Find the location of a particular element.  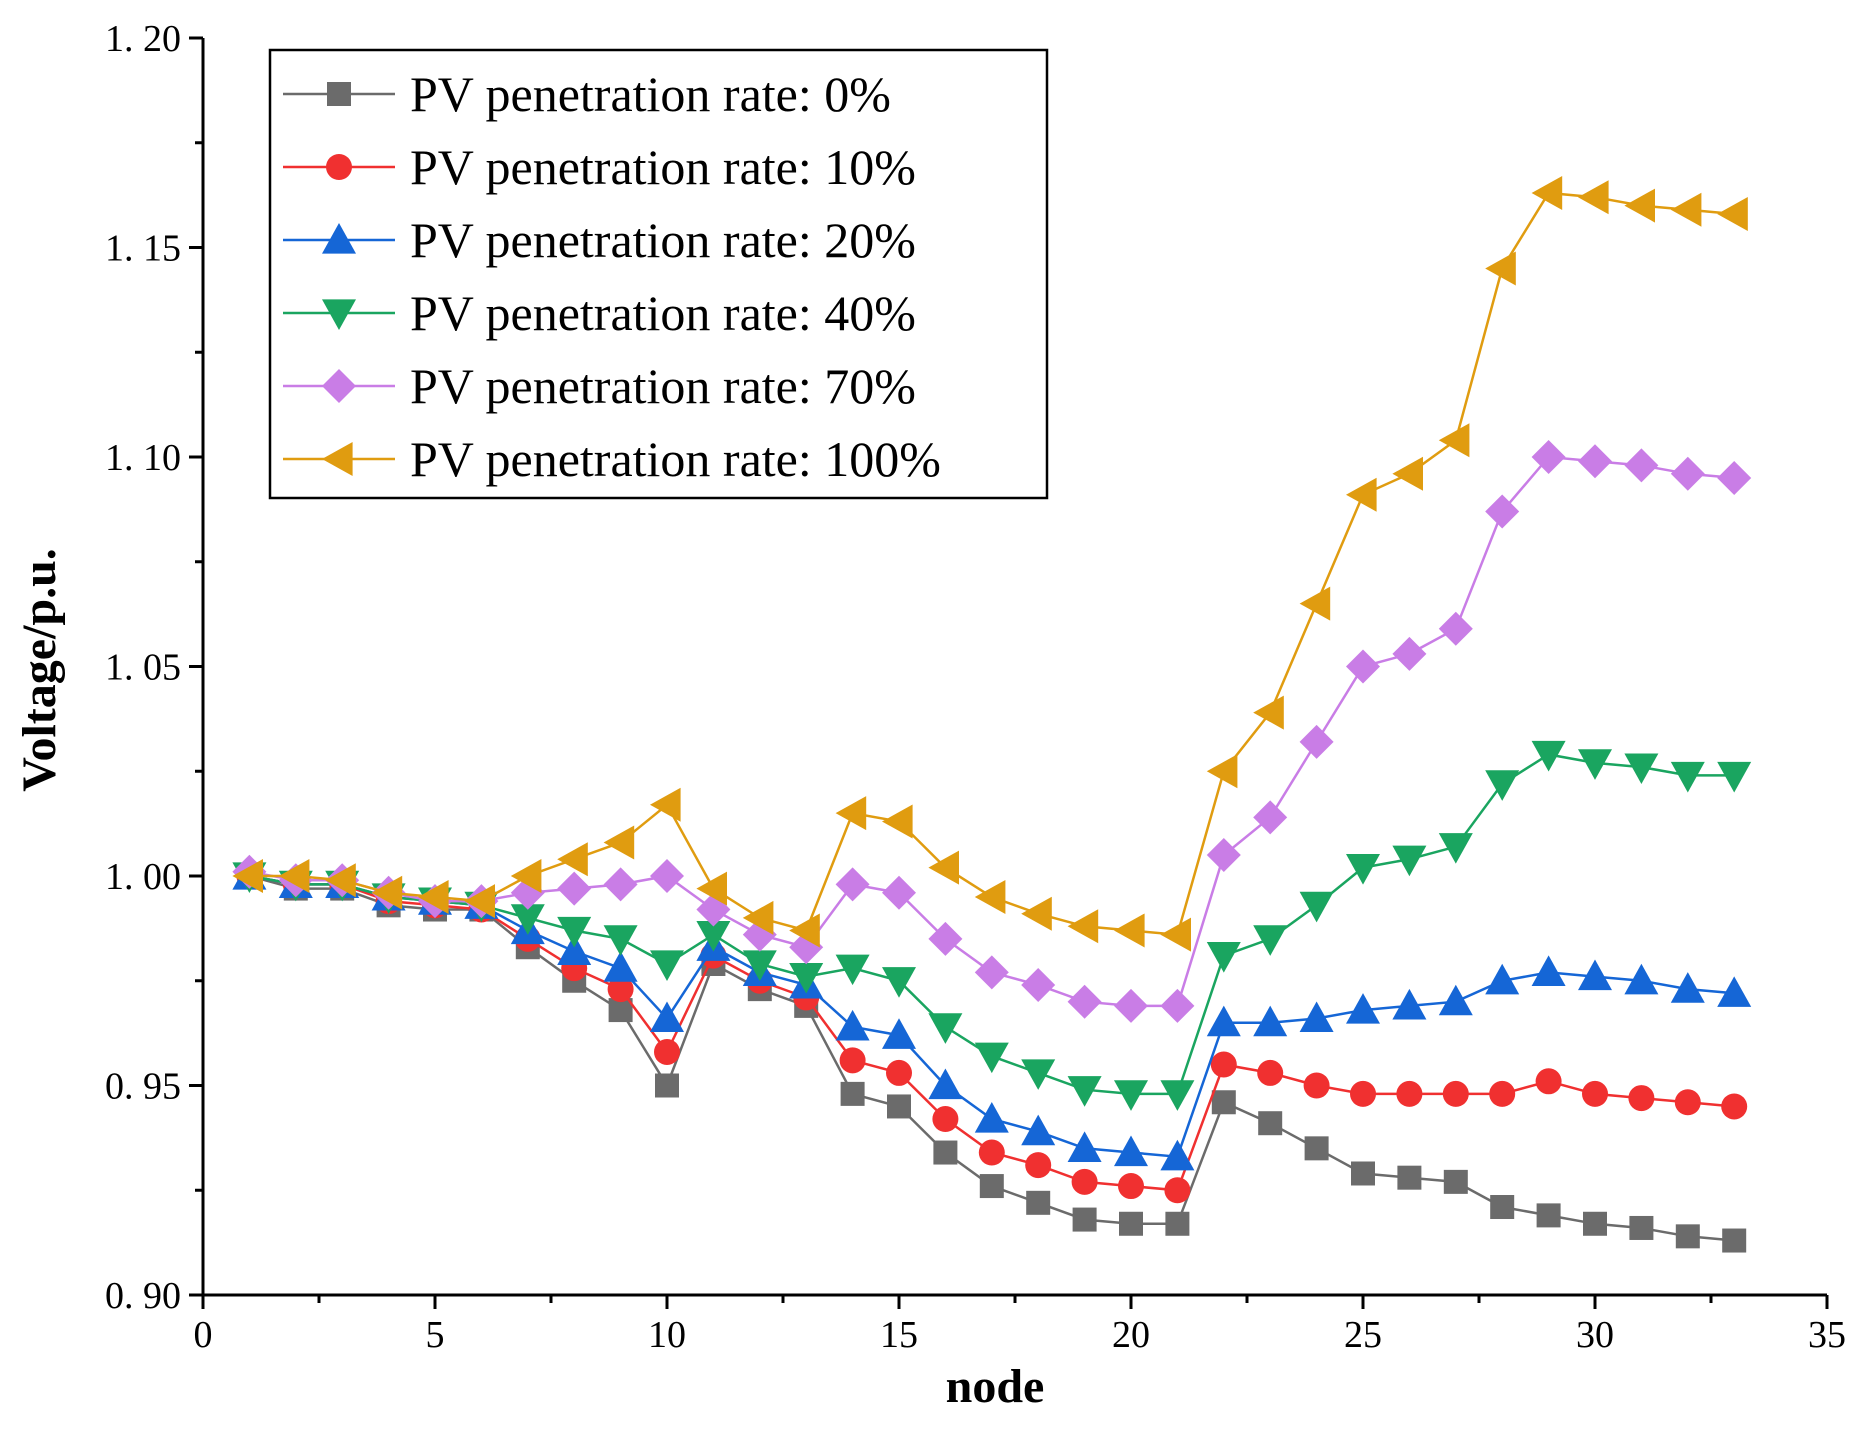

x-tick-label-2: 10 is located at coordinates (667, 1335).